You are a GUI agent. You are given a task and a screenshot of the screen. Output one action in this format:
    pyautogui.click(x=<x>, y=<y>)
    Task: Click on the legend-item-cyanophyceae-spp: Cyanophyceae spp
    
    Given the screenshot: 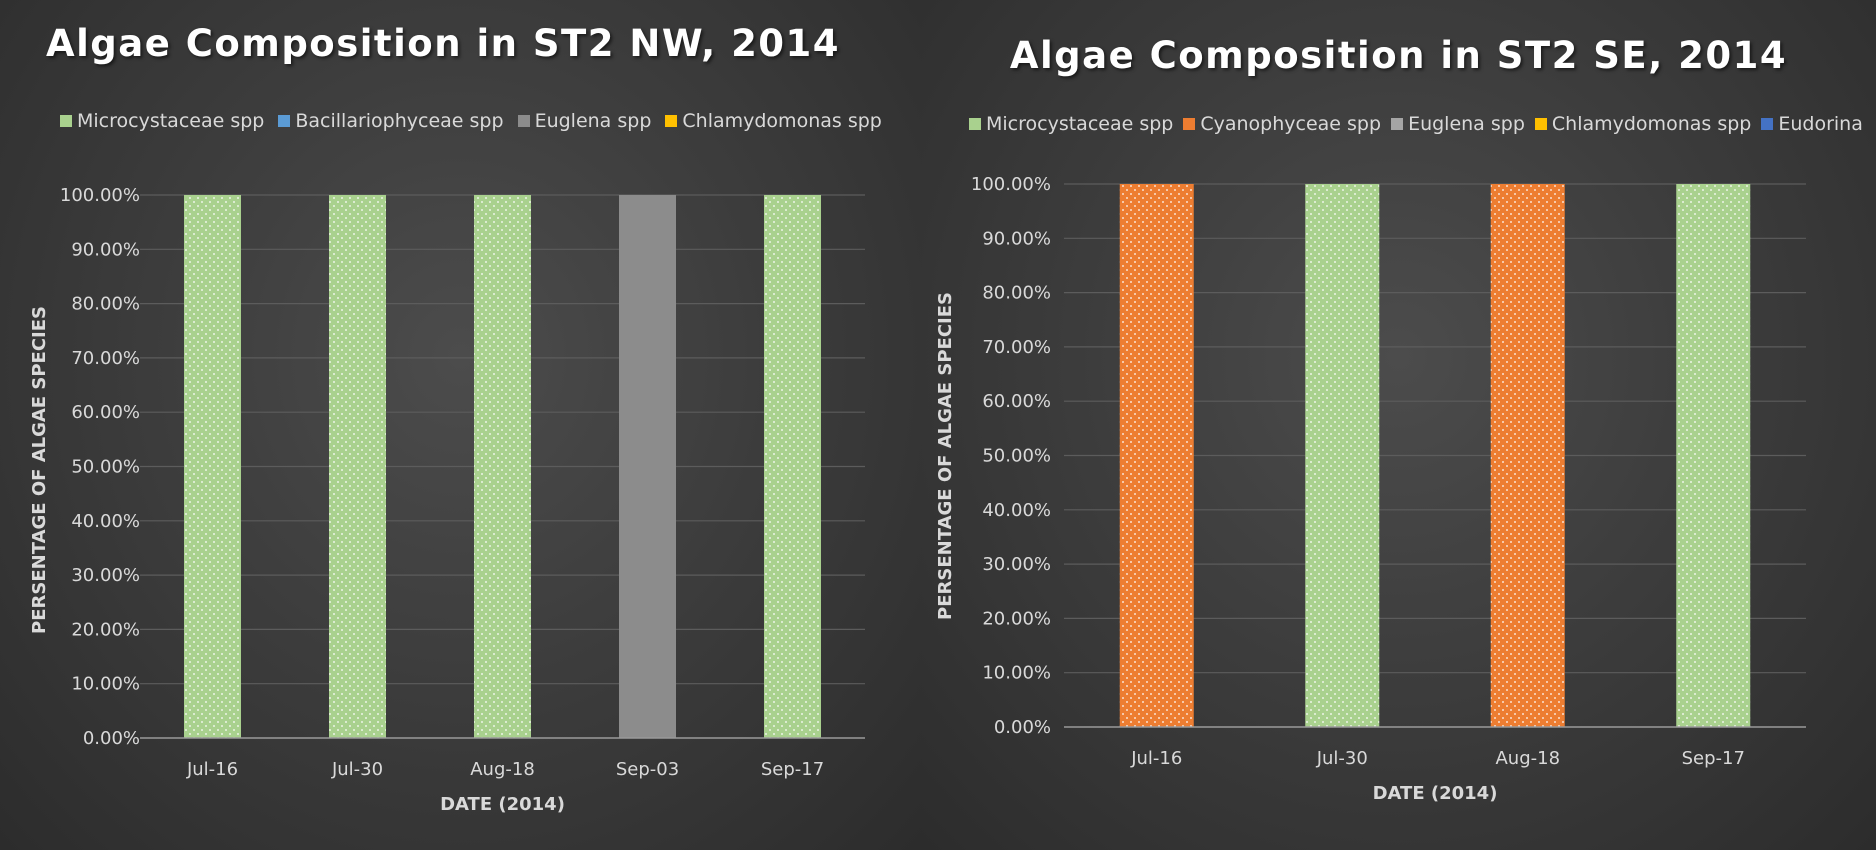 What is the action you would take?
    pyautogui.click(x=1282, y=124)
    